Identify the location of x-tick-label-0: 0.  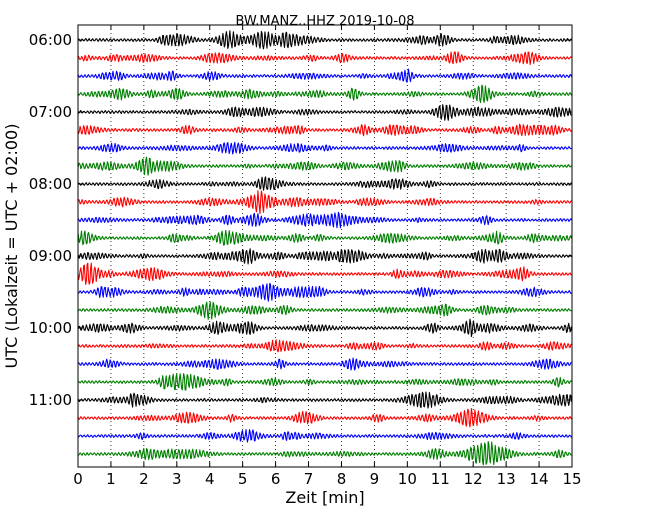
(78, 479).